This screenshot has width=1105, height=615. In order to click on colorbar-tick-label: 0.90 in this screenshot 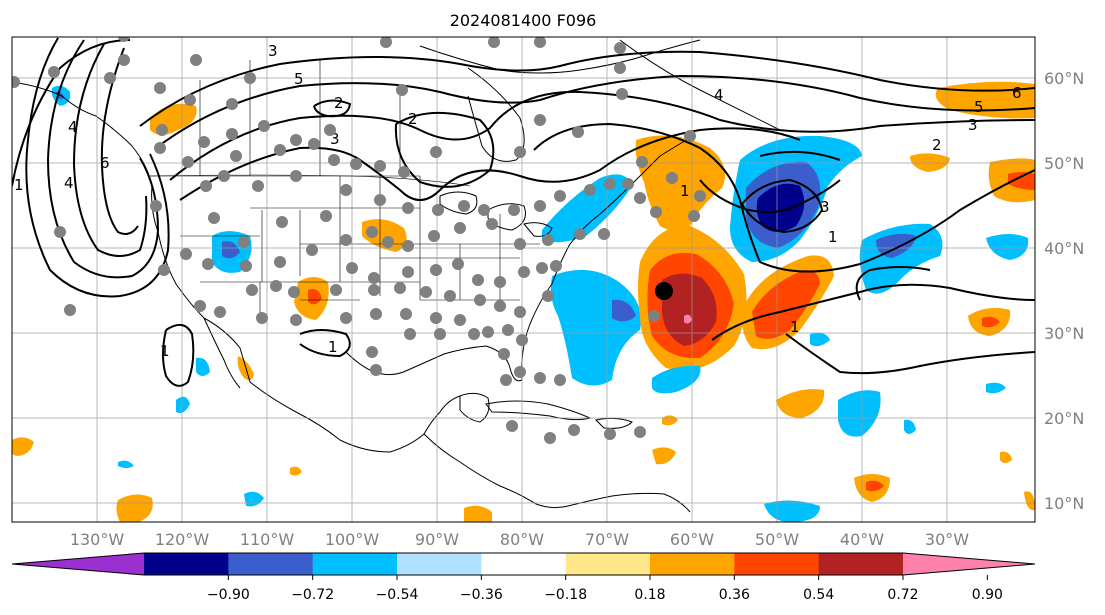, I will do `click(987, 595)`.